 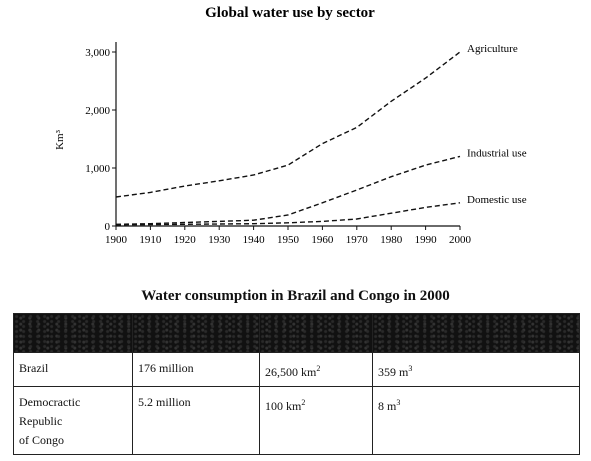 What do you see at coordinates (60, 139) in the screenshot?
I see `y-axis-label: Km³` at bounding box center [60, 139].